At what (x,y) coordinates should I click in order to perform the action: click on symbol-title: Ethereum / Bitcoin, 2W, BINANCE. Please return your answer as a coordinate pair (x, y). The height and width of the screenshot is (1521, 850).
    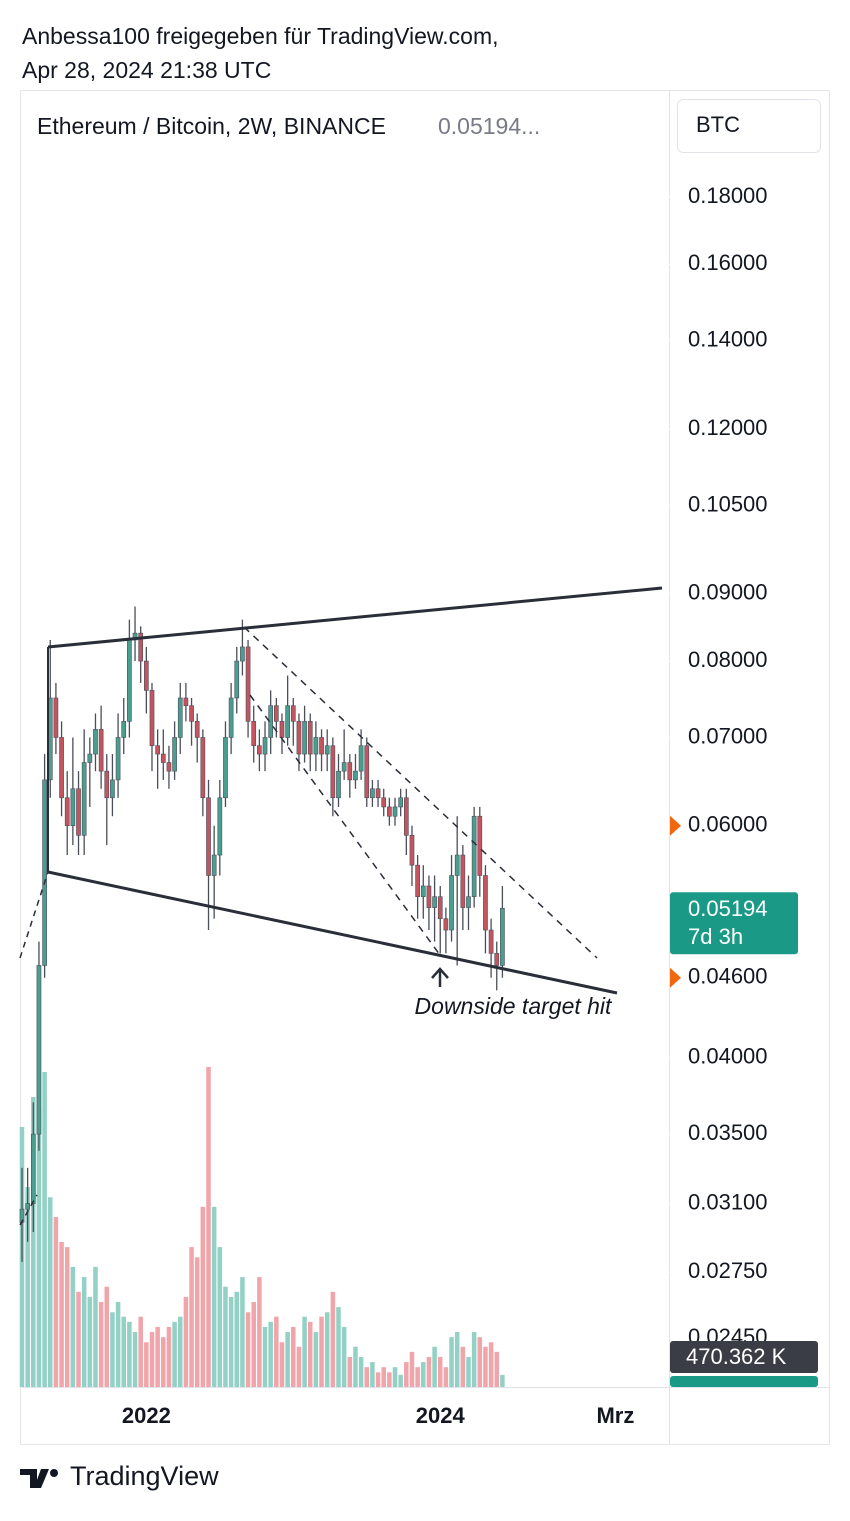
    Looking at the image, I should click on (211, 126).